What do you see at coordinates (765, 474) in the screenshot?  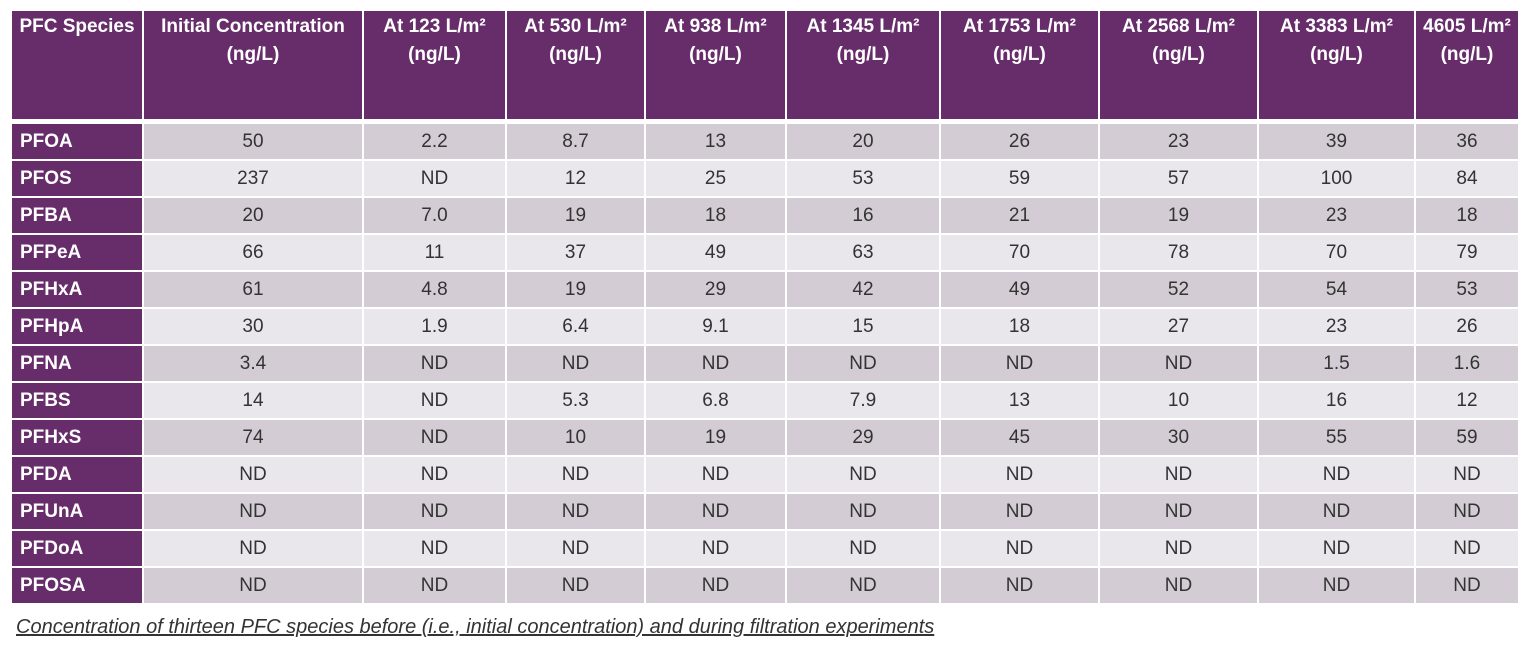 I see `table-row: PFDA ND ND ND ND ND ND ND ND ND` at bounding box center [765, 474].